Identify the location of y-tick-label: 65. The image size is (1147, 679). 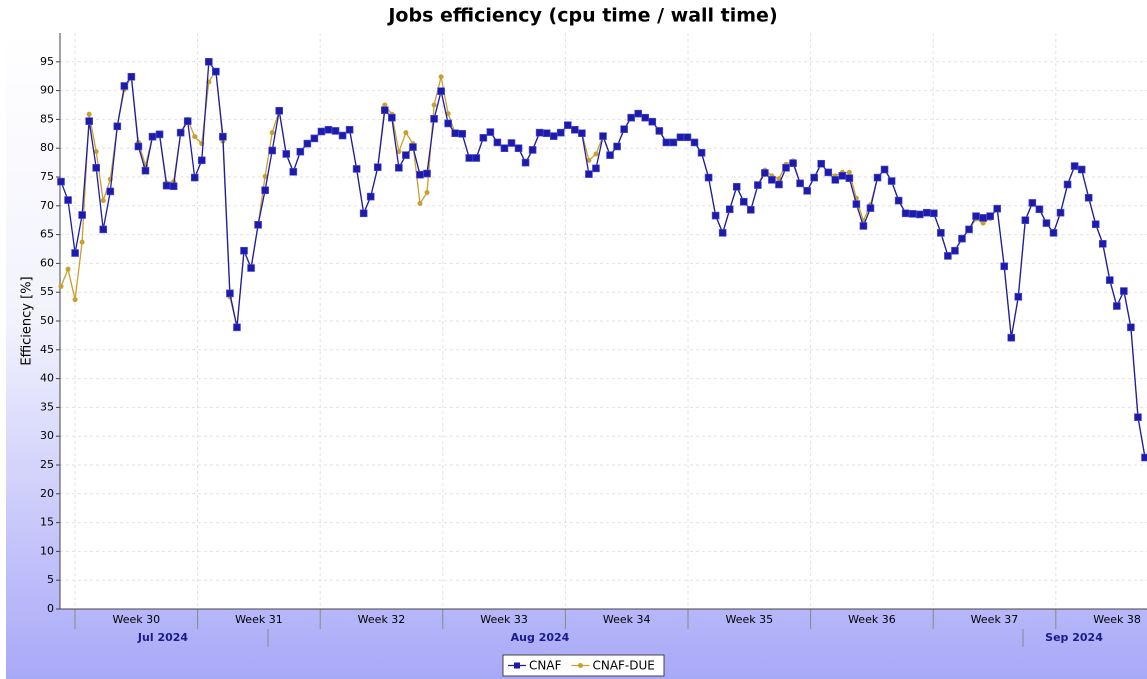
(47, 234).